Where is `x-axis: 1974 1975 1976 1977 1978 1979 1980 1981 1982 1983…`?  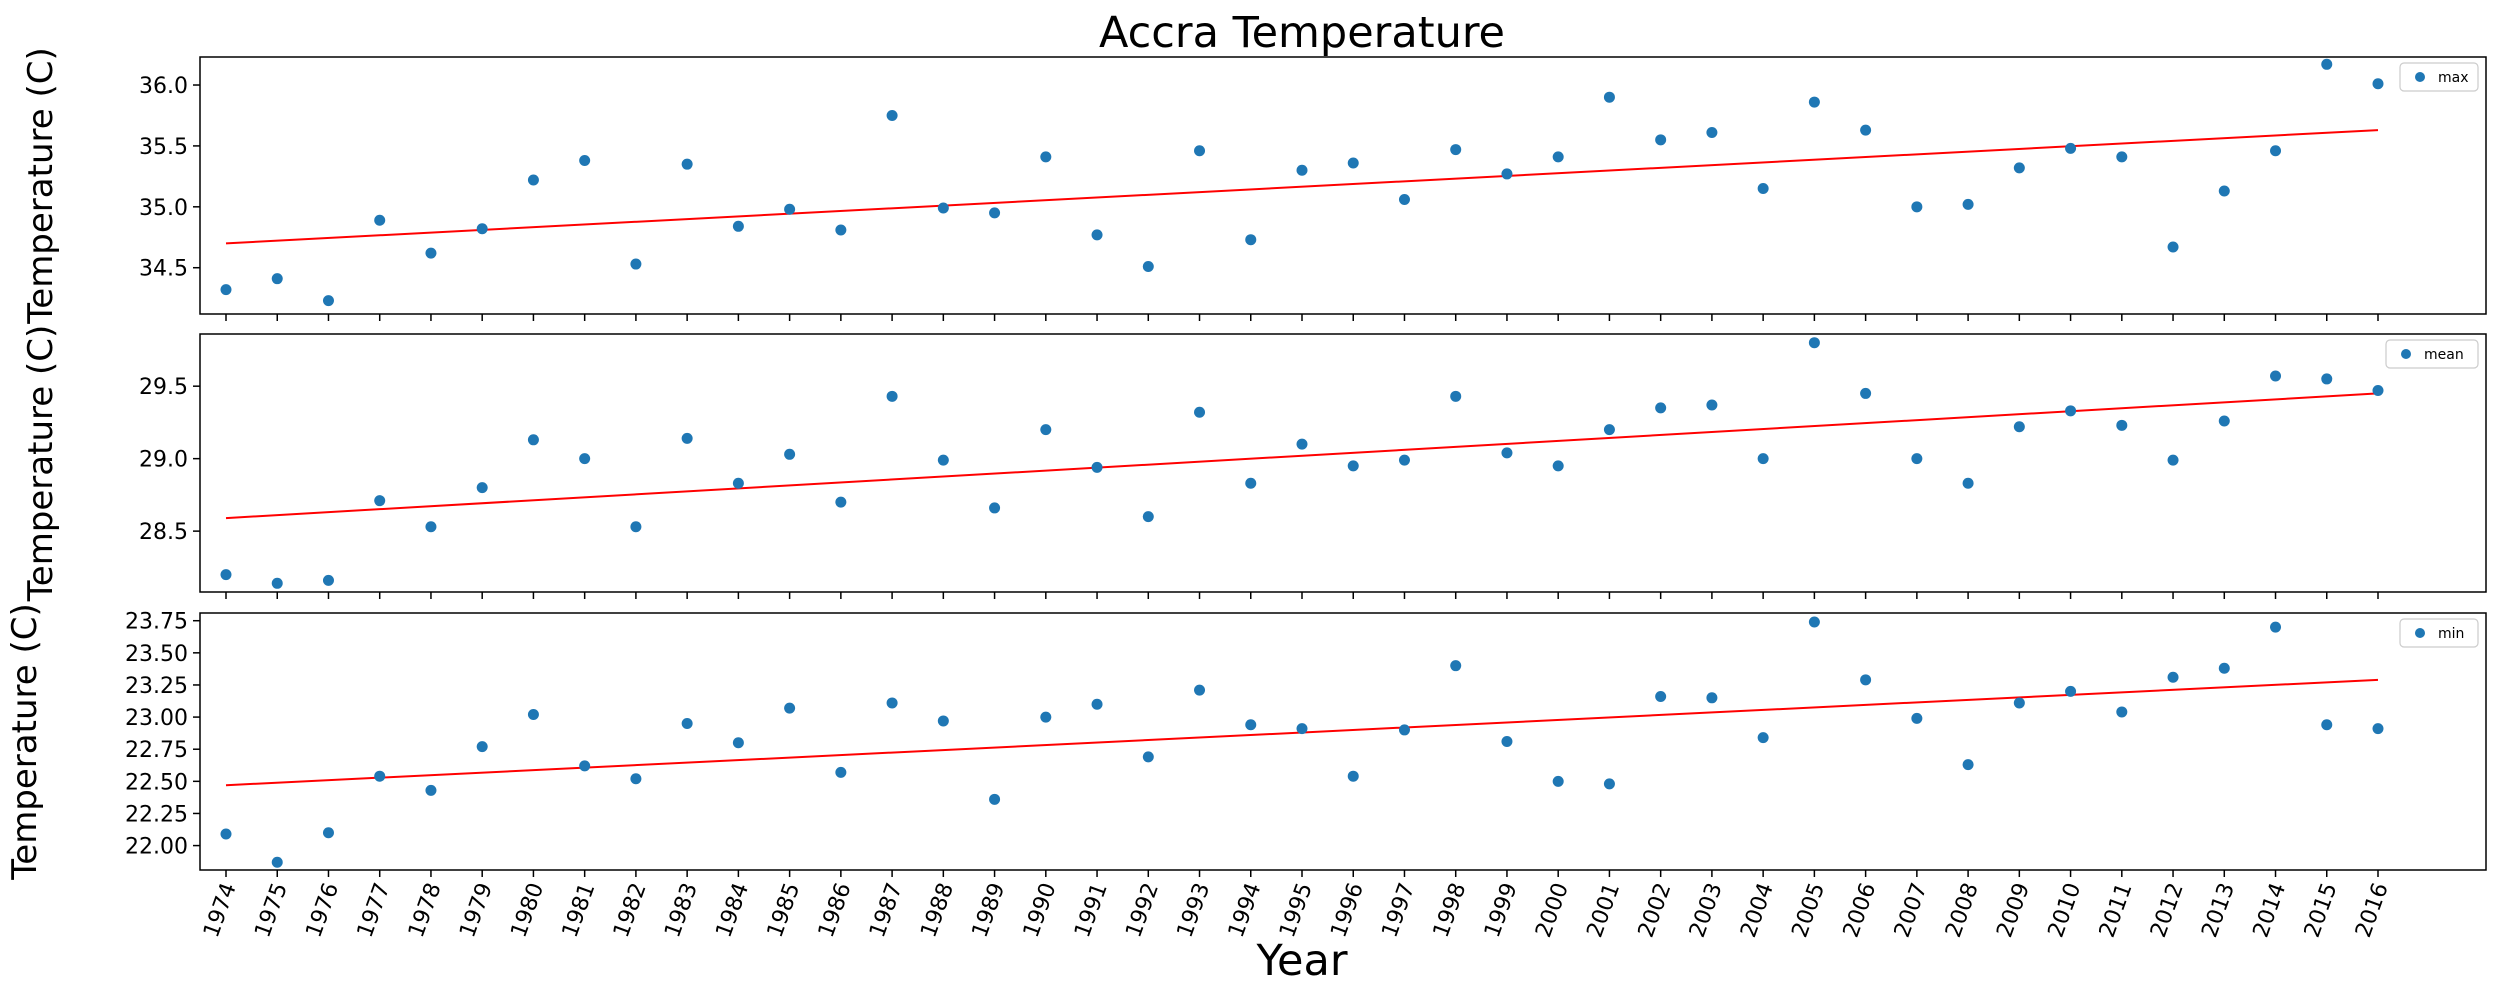
x-axis: 1974 1975 1976 1977 1978 1979 1980 1981 1982 1983… is located at coordinates (1296, 910).